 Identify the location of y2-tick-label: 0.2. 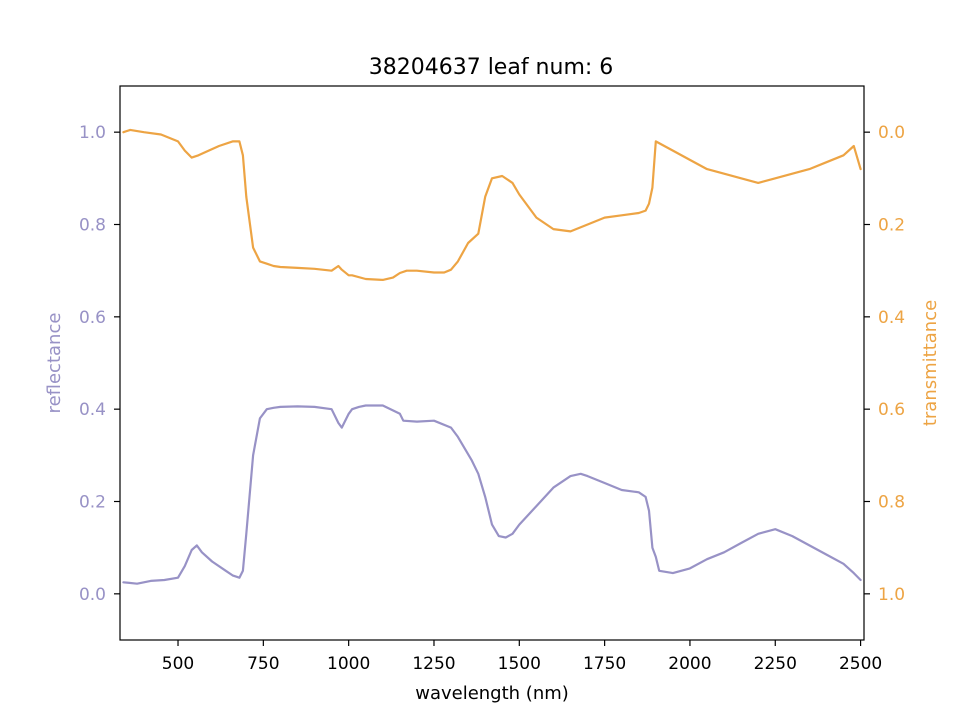
(891, 226).